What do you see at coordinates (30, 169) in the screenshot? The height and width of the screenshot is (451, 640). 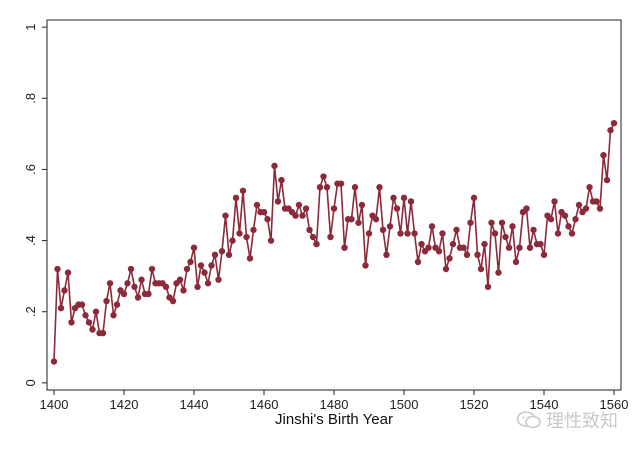 I see `y-tick-label: .6` at bounding box center [30, 169].